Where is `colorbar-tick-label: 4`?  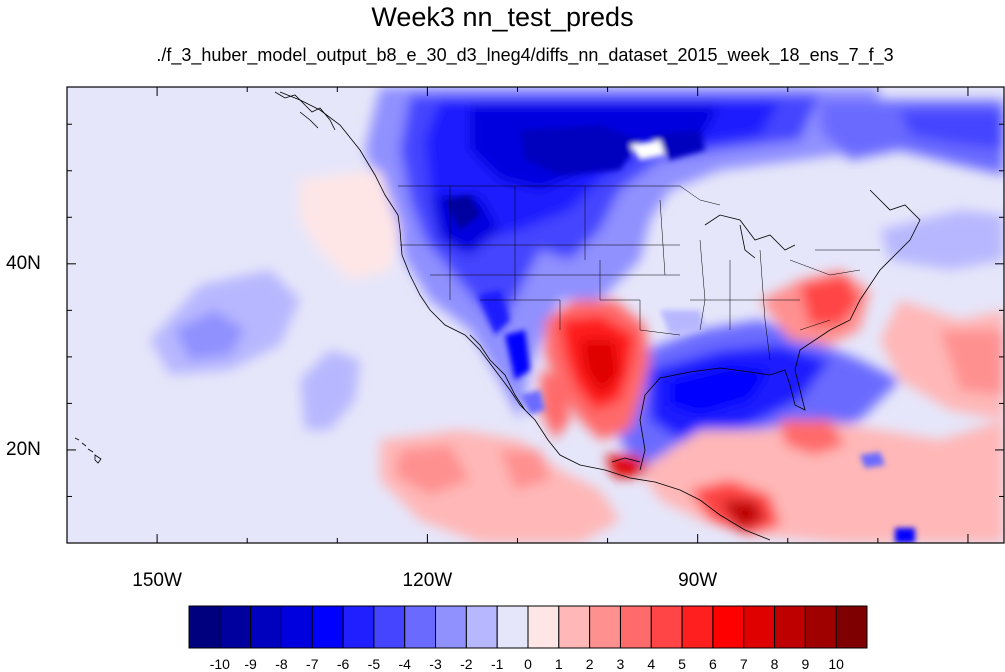
colorbar-tick-label: 4 is located at coordinates (651, 664).